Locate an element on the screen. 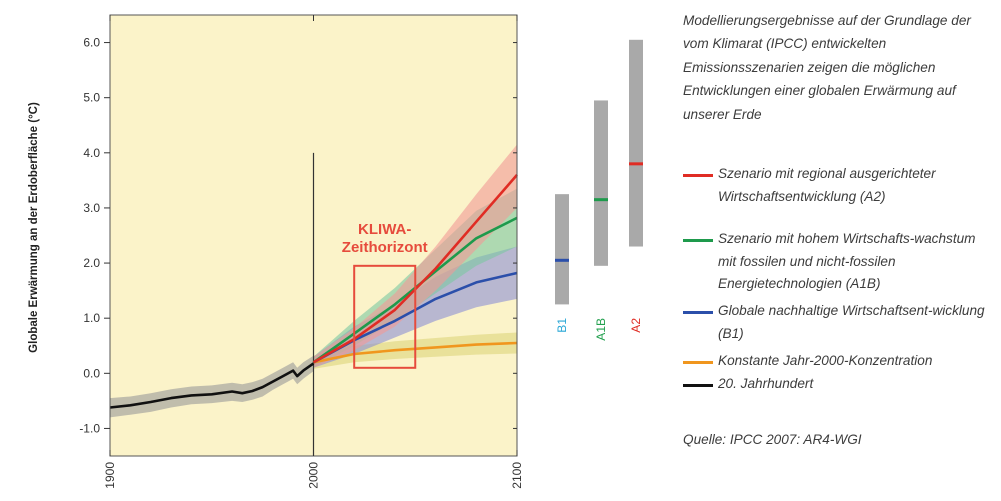 This screenshot has height=501, width=1001. x-tick-label: 1900 is located at coordinates (110, 475).